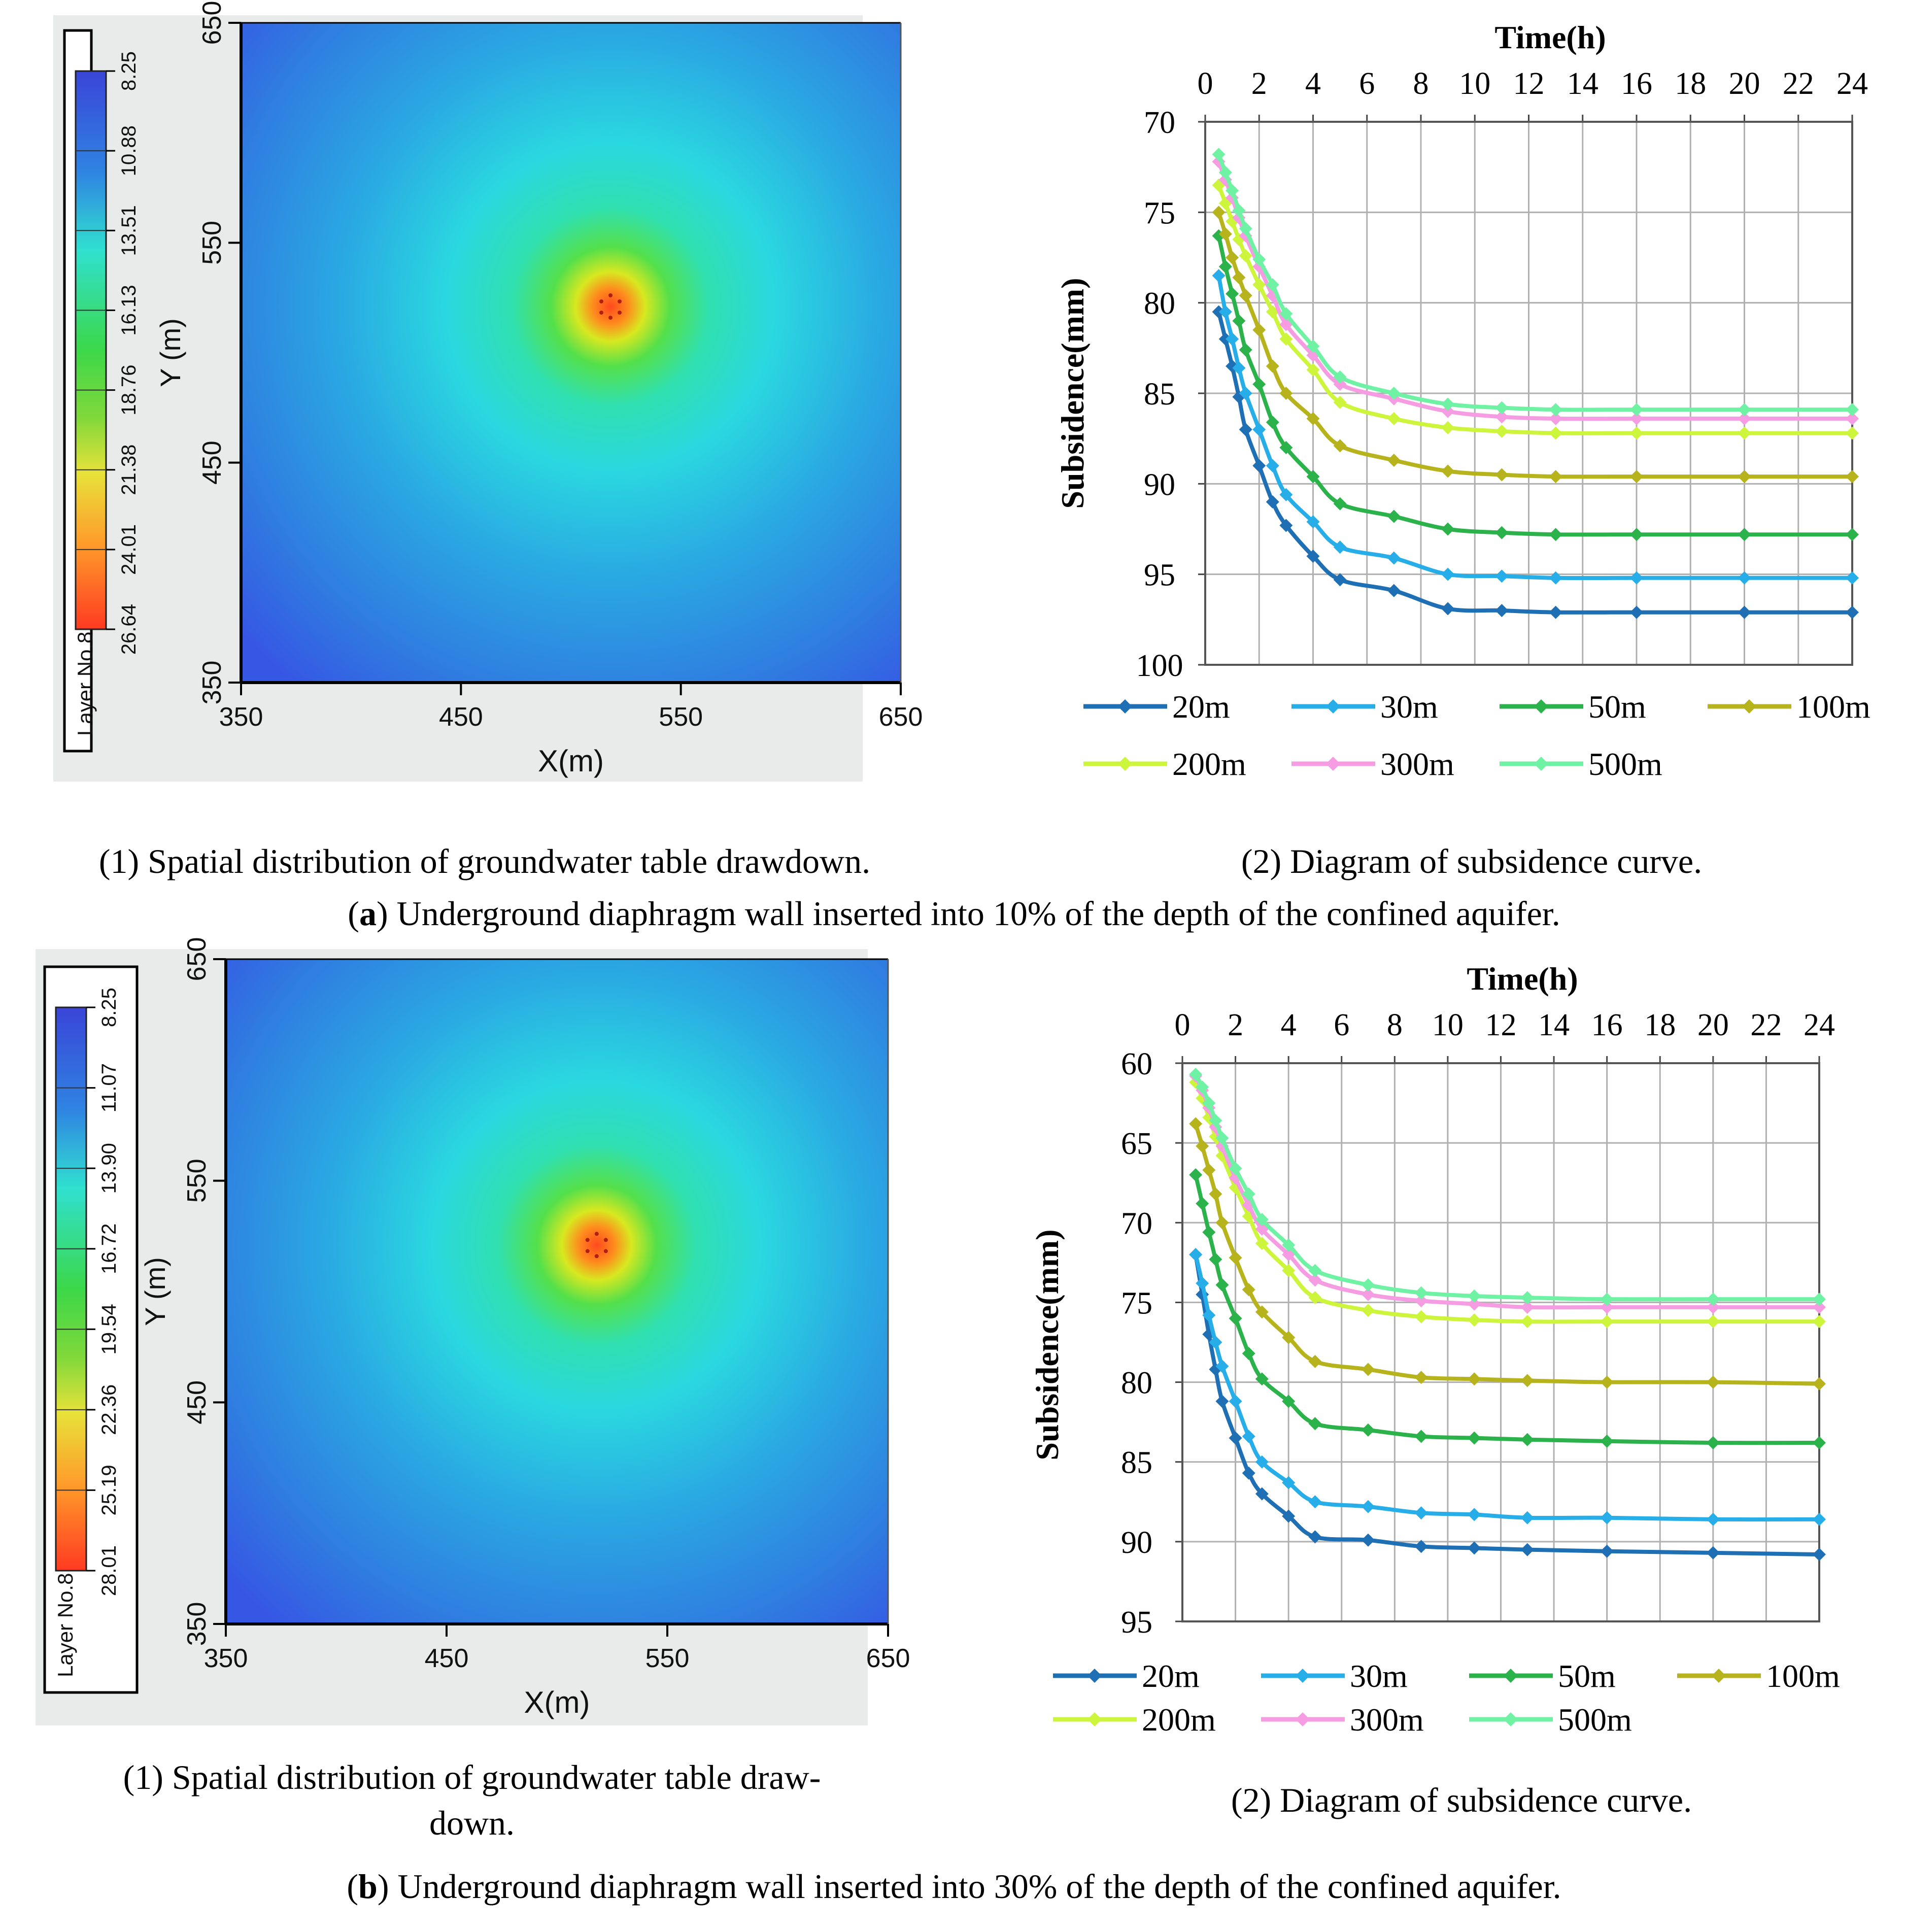 This screenshot has height=1932, width=1905. What do you see at coordinates (1164, 764) in the screenshot?
I see `legend-item-200m: 200m` at bounding box center [1164, 764].